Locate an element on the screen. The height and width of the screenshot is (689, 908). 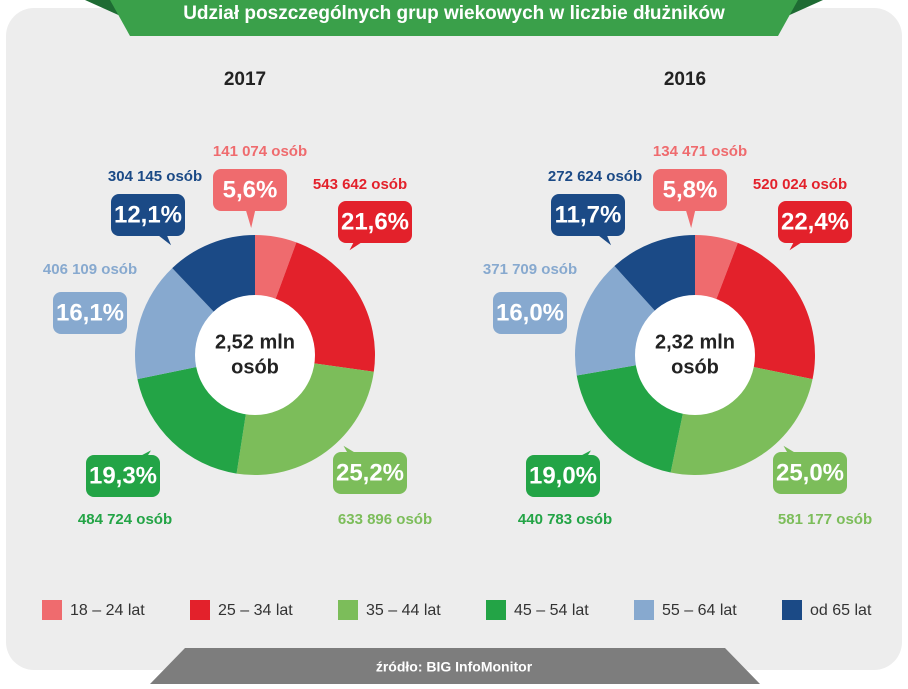
value-label: 25,0% is located at coordinates (810, 472).